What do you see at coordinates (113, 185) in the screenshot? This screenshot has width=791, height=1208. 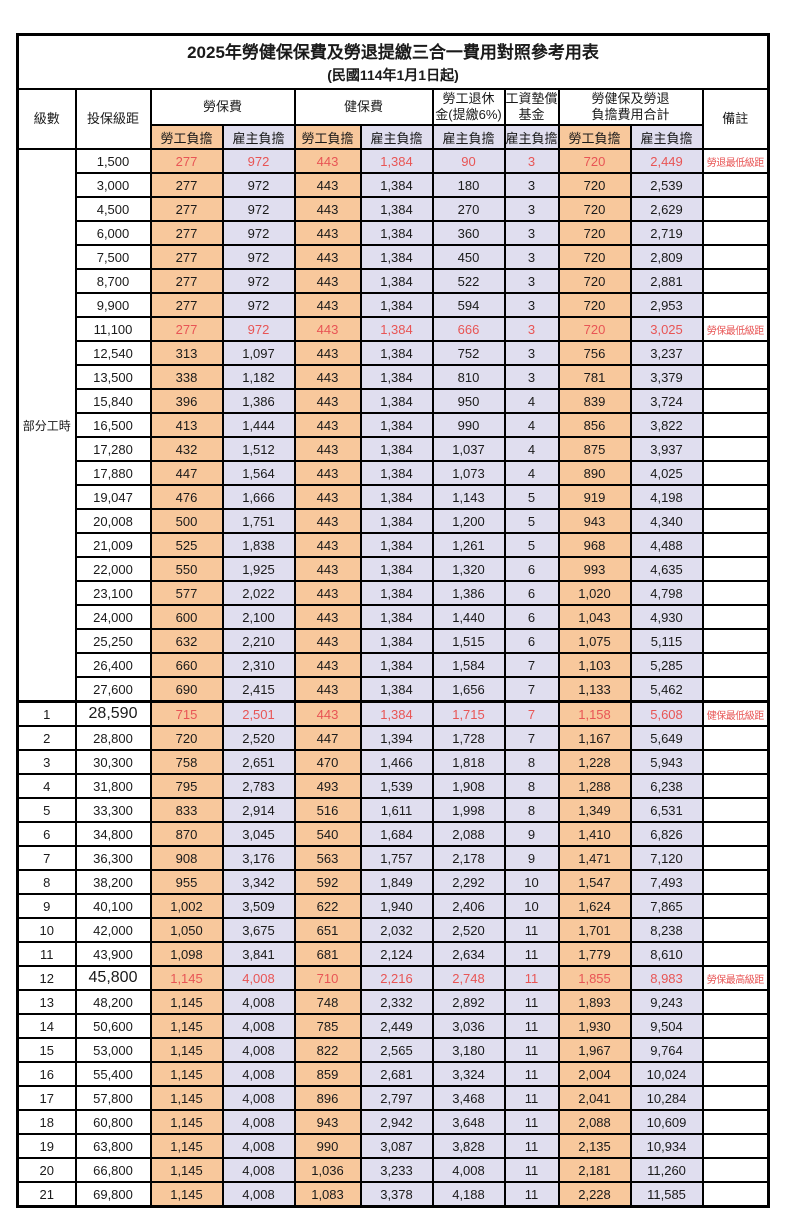 I see `cell-bracket: 3,000` at bounding box center [113, 185].